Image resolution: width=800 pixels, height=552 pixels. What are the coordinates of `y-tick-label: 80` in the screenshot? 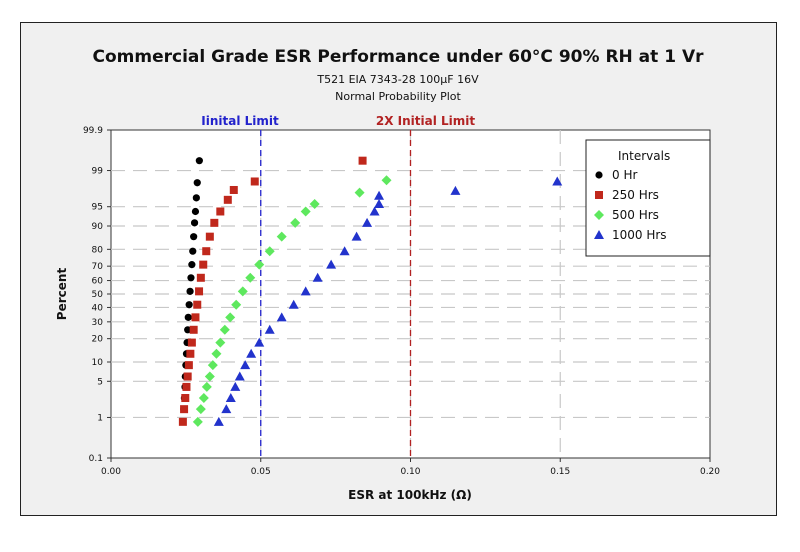 It's located at (98, 250).